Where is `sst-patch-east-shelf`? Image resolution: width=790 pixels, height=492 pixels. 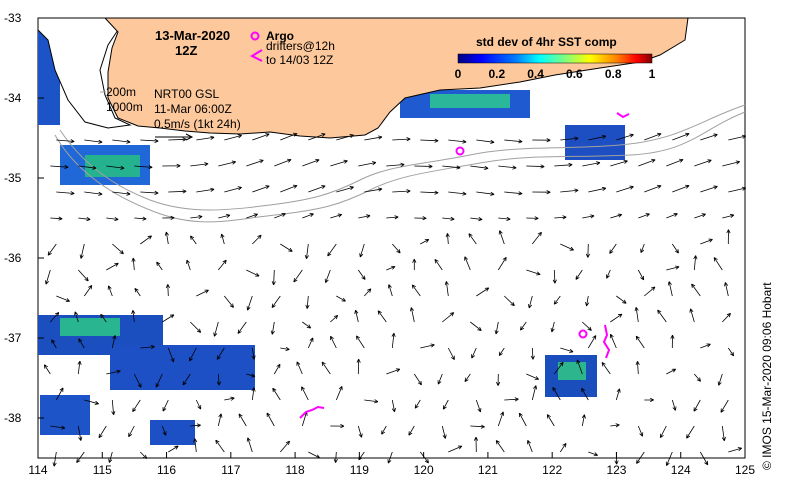 sst-patch-east-shelf is located at coordinates (595, 142).